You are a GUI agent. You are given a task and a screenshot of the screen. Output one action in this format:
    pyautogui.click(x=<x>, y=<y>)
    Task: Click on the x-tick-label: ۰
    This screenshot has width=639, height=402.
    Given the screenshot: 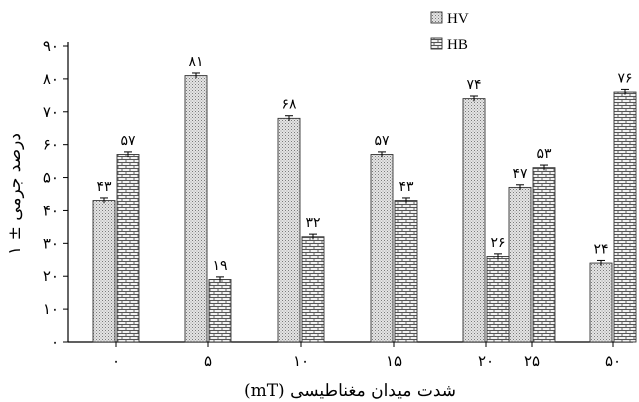 What is the action you would take?
    pyautogui.click(x=116, y=361)
    